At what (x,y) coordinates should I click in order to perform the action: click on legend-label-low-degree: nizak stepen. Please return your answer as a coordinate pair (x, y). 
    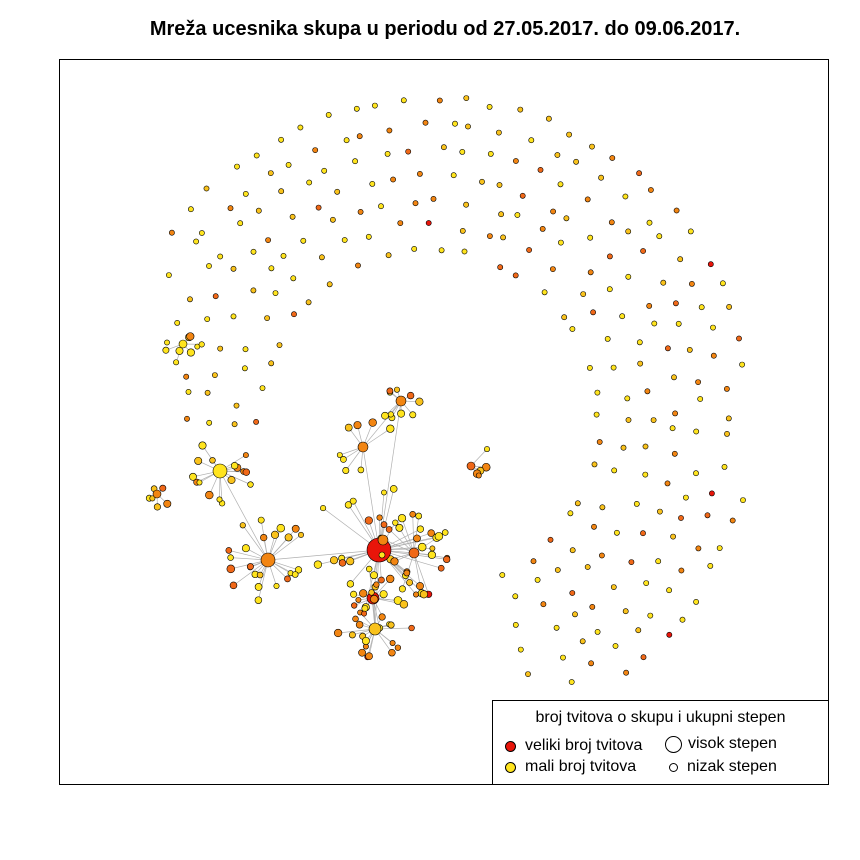
    Looking at the image, I should click on (732, 766).